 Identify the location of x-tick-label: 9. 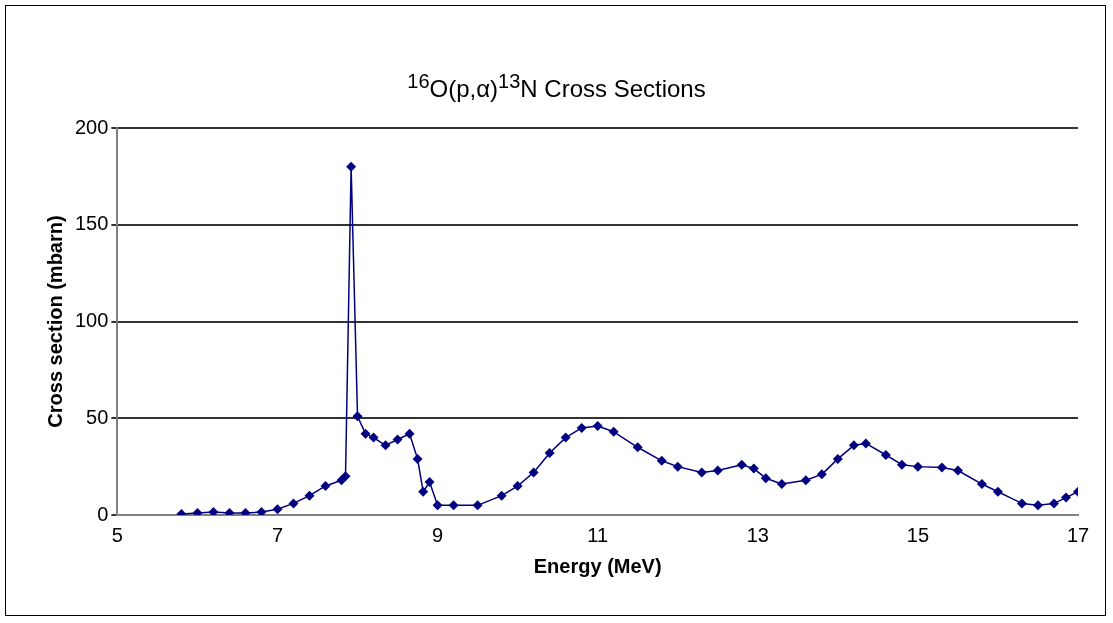
(438, 534).